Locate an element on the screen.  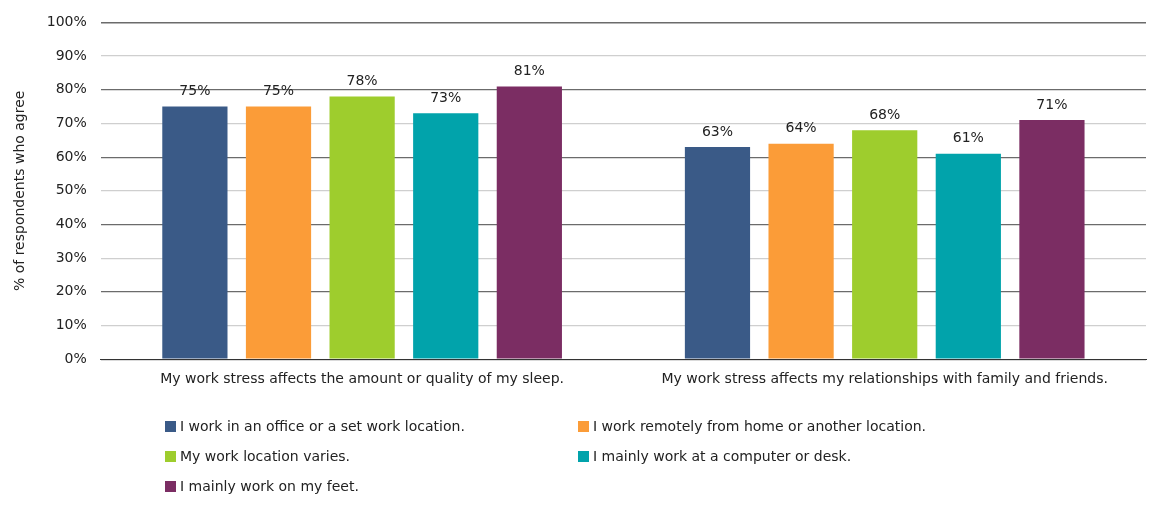
y-tick-label: 0% is located at coordinates (75, 357).